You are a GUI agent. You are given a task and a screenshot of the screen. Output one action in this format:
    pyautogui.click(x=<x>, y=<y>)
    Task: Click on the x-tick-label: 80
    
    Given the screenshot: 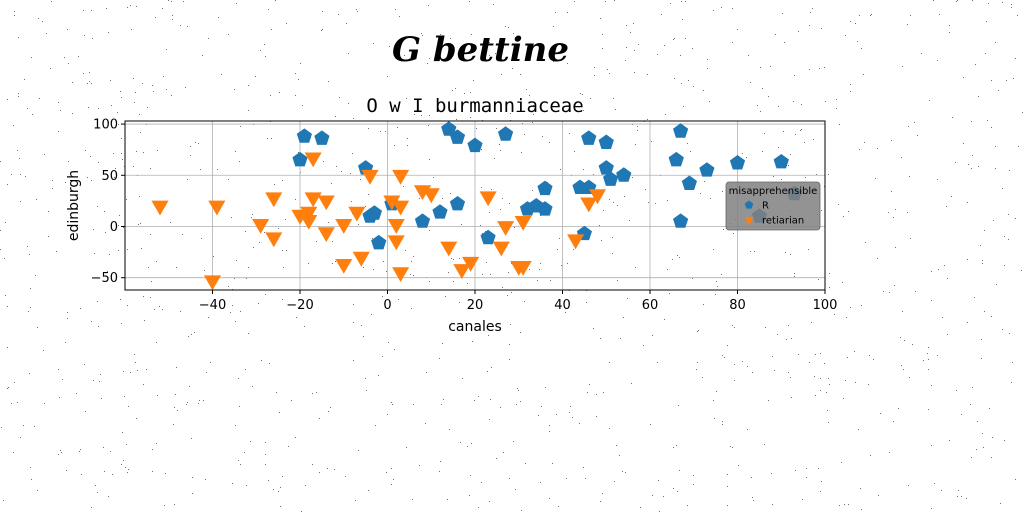 What is the action you would take?
    pyautogui.click(x=737, y=305)
    